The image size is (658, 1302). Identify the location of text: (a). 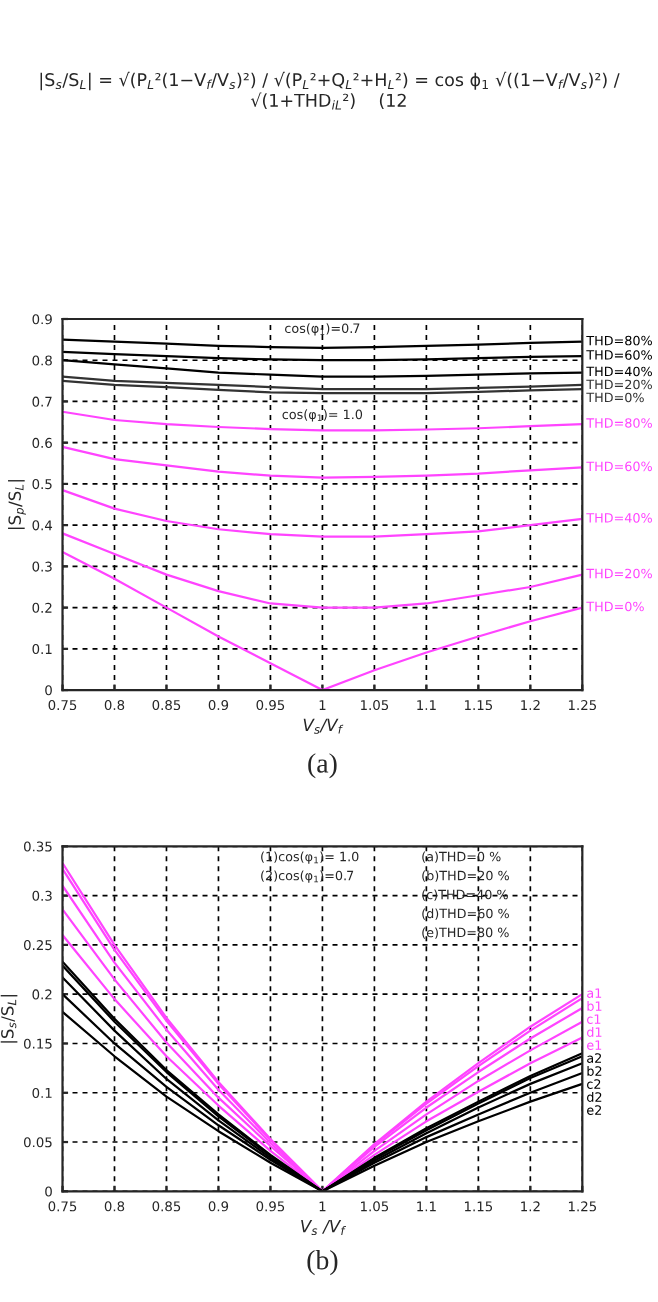
(322, 766).